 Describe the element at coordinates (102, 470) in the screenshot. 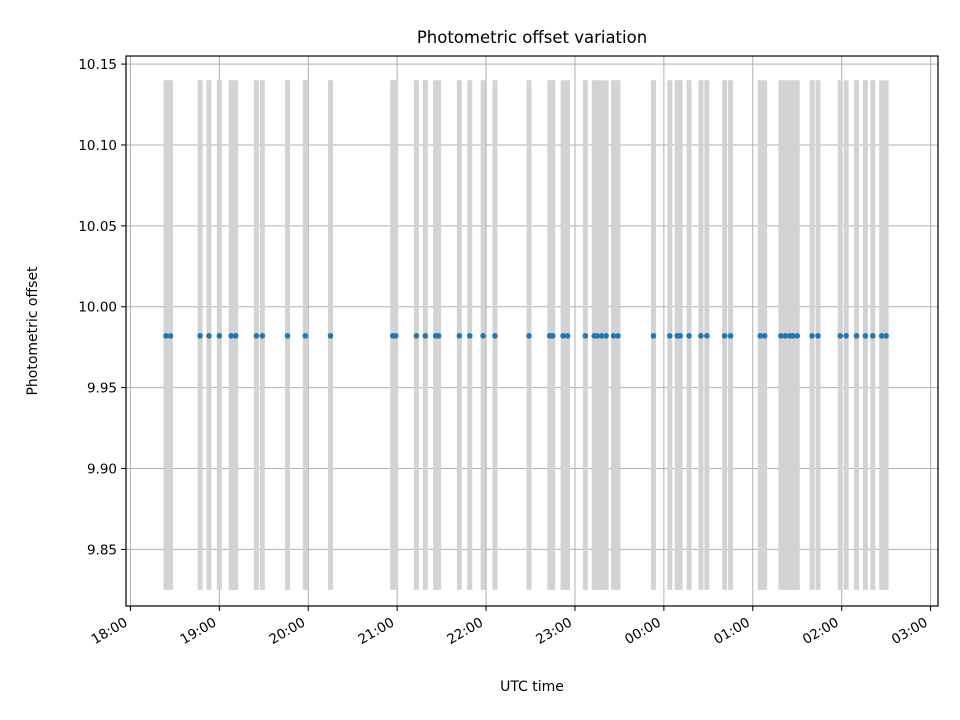

I see `y-tick-label: 9.90` at that location.